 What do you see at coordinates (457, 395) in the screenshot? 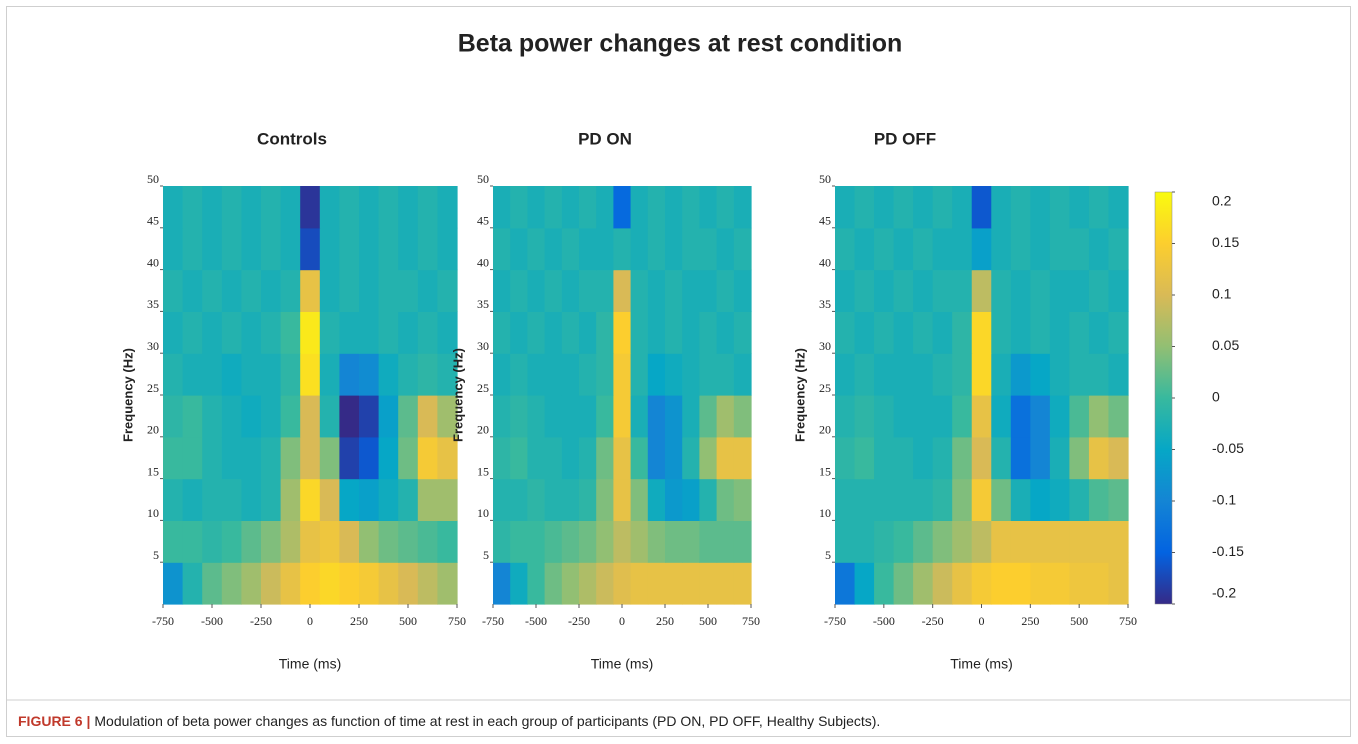
I see `y-axis-label: Frequency (Hz)` at bounding box center [457, 395].